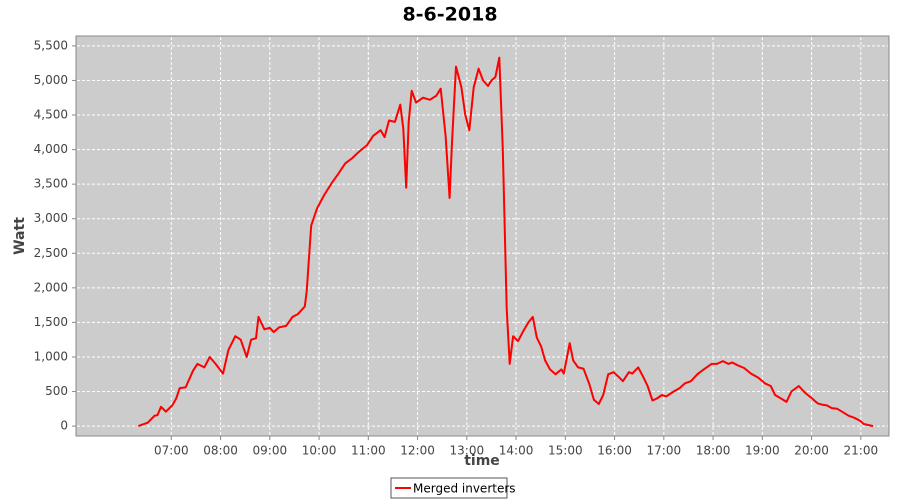 Image resolution: width=900 pixels, height=500 pixels. Describe the element at coordinates (811, 451) in the screenshot. I see `x-tick-label: 20:00` at that location.